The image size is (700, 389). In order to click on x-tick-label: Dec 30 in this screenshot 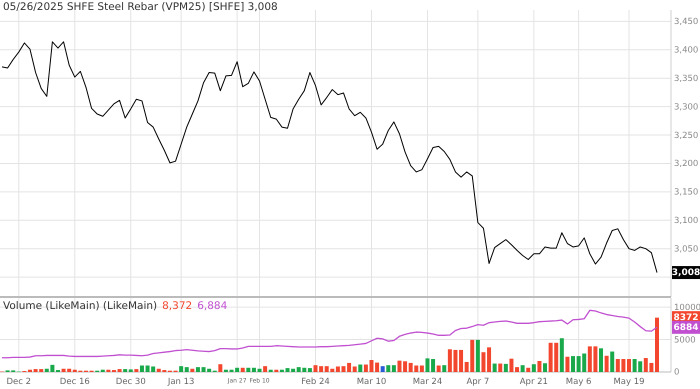, I will do `click(131, 382)`.